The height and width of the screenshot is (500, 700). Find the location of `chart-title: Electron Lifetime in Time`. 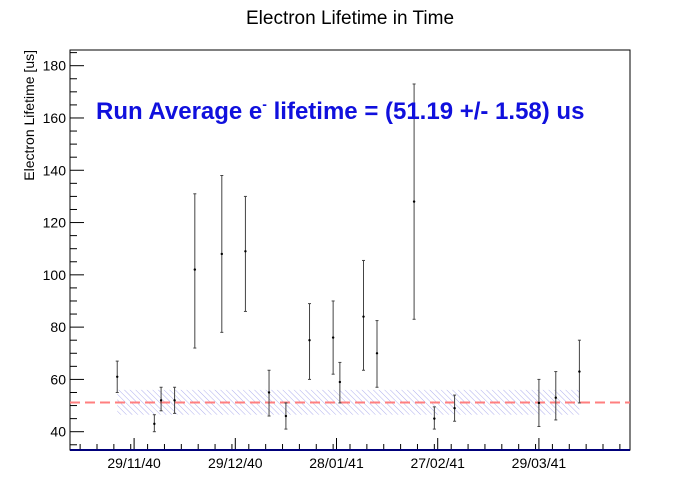

chart-title: Electron Lifetime in Time is located at coordinates (350, 18).